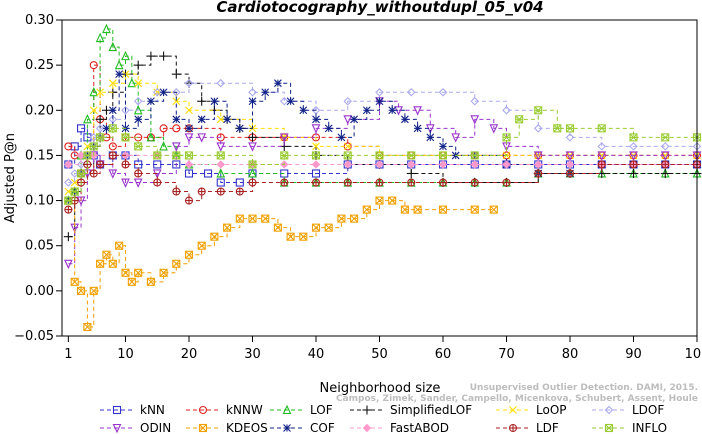  What do you see at coordinates (693, 354) in the screenshot?
I see `x-tick-label-100: 100` at bounding box center [693, 354].